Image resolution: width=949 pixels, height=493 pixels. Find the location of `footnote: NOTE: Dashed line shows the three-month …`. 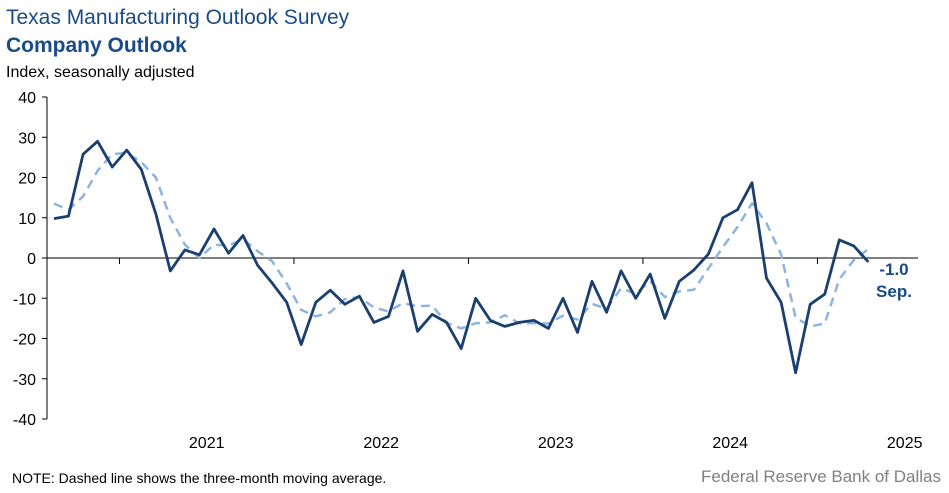

footnote: NOTE: Dashed line shows the three-month … is located at coordinates (199, 478).